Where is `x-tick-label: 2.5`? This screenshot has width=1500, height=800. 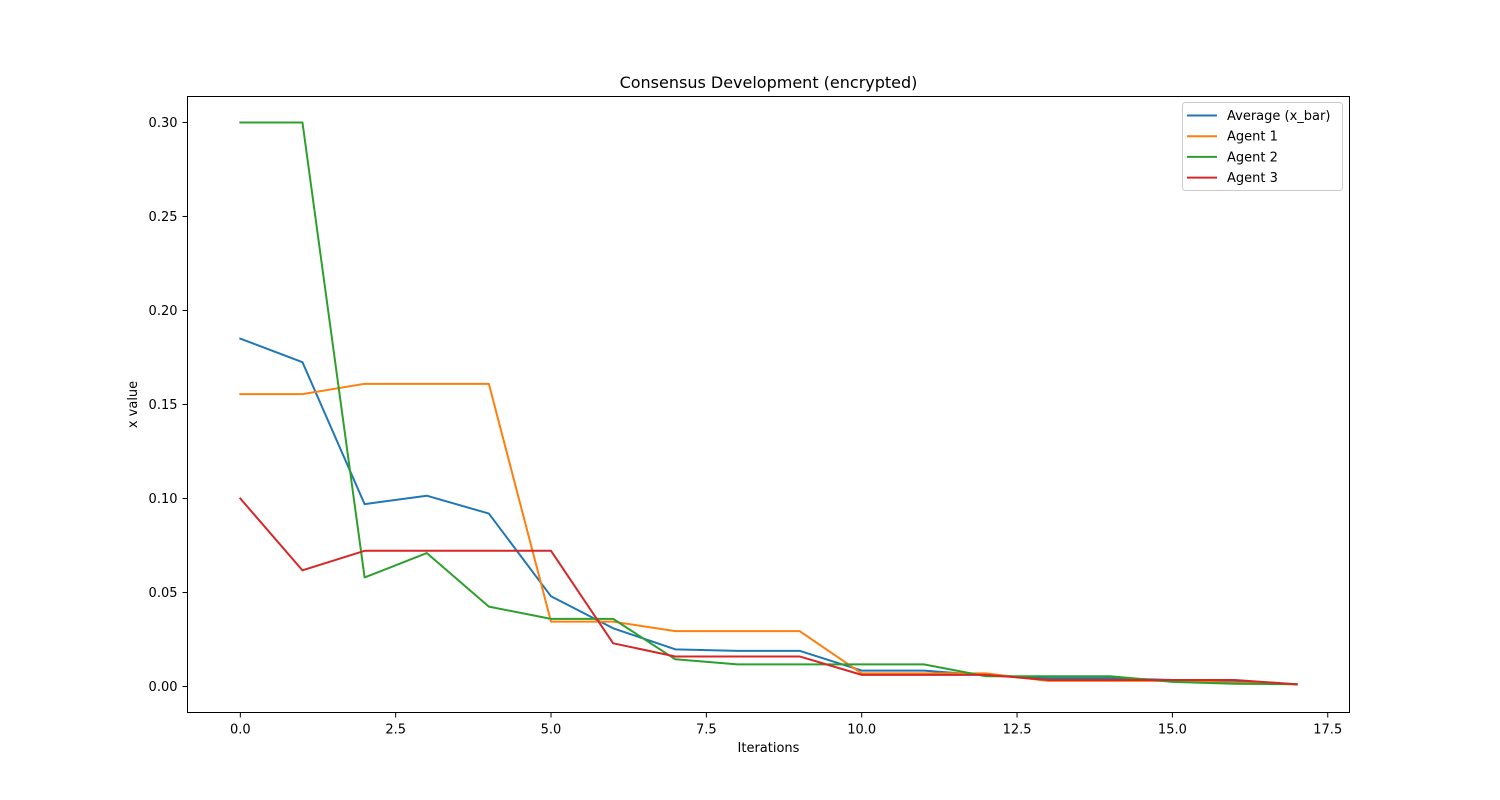
x-tick-label: 2.5 is located at coordinates (395, 730).